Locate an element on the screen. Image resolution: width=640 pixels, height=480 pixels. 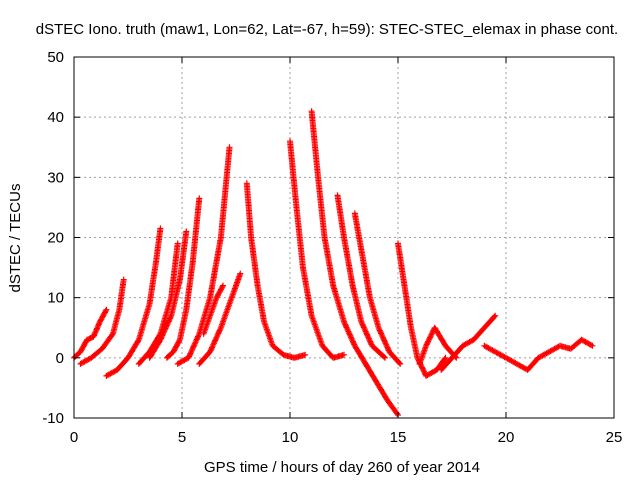
y-tick-label: 50 is located at coordinates (55, 57).